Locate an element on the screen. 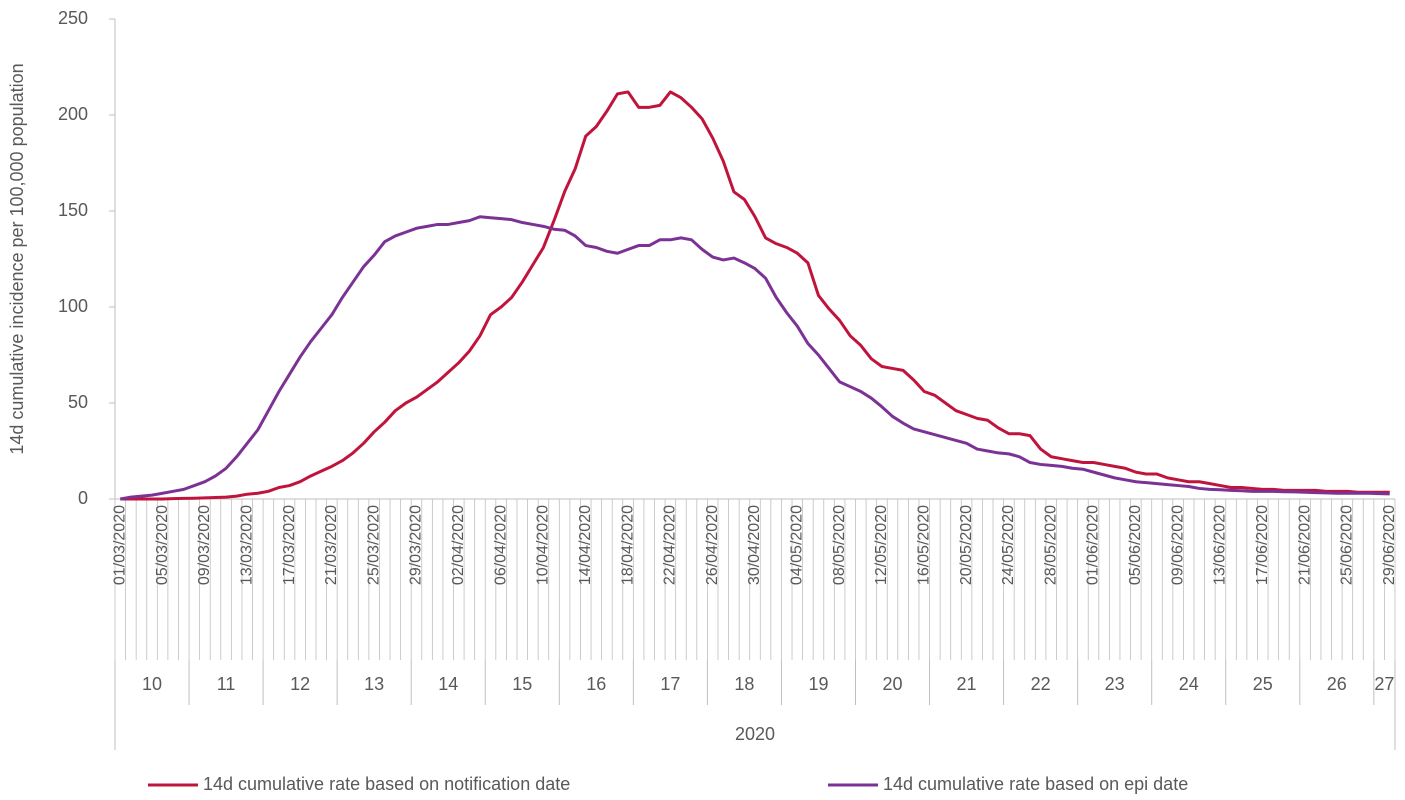  week-label: 13 is located at coordinates (374, 684).